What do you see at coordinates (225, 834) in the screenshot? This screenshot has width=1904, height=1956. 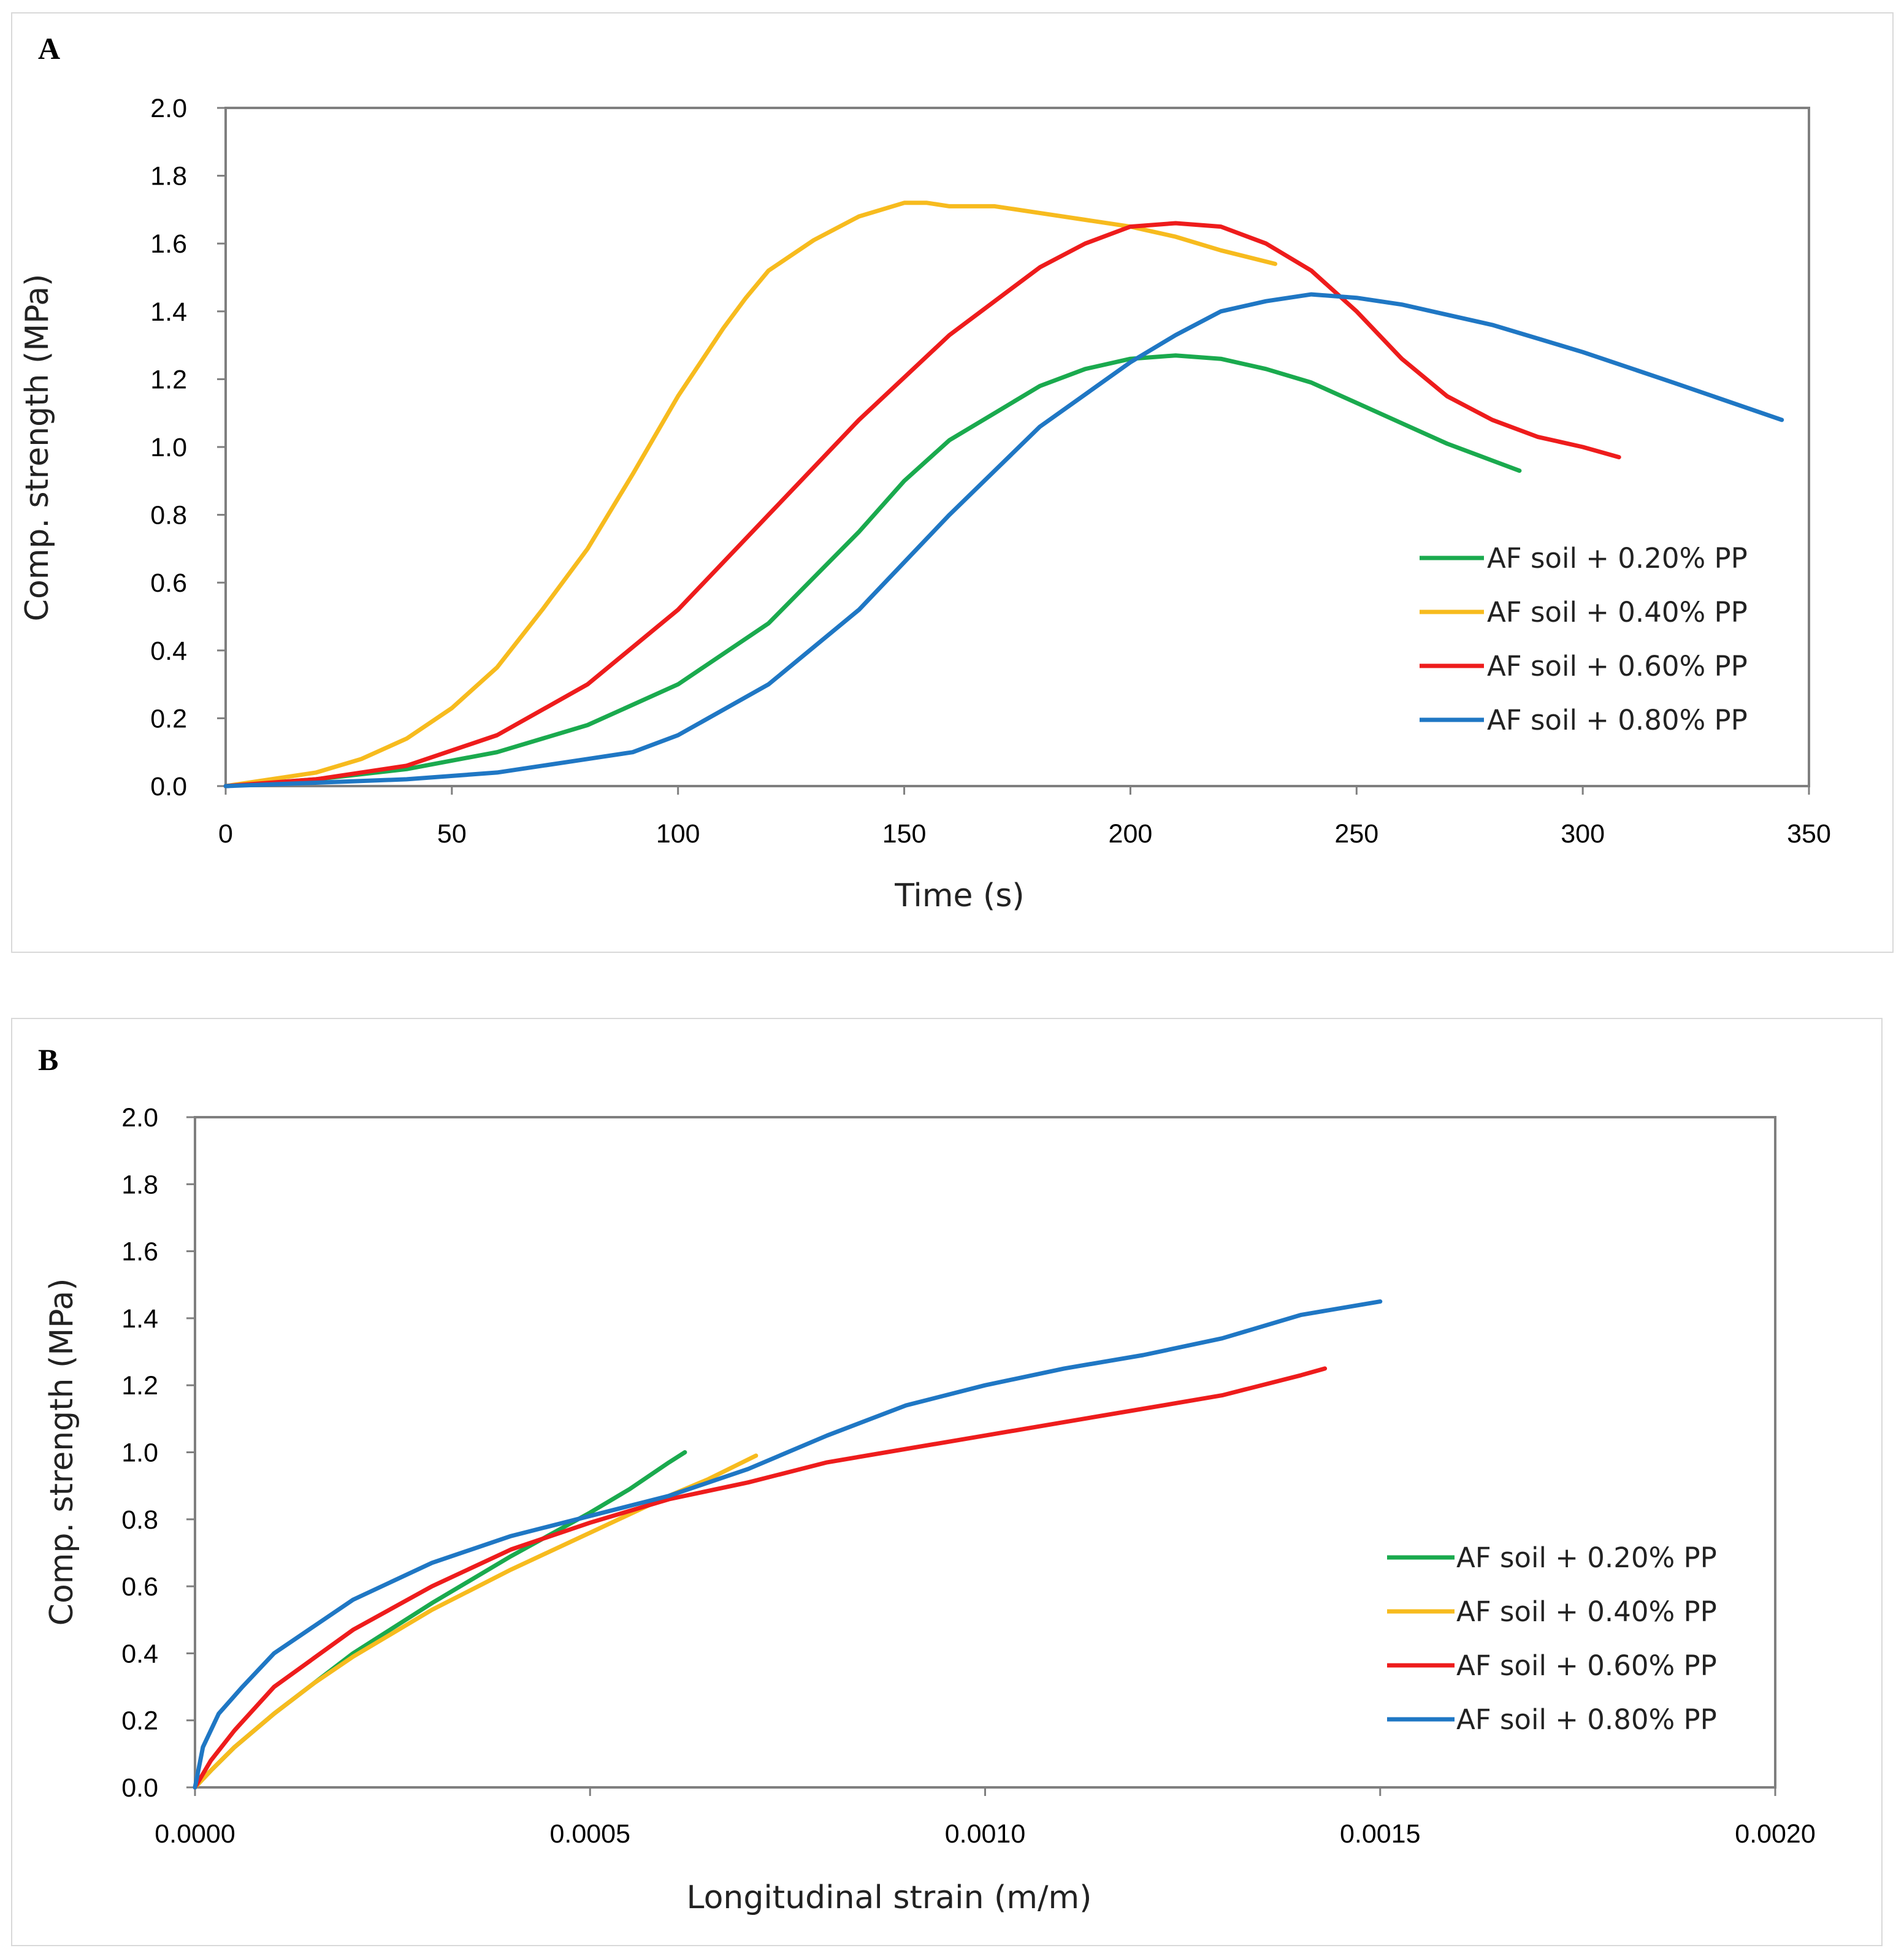 I see `x-tick-label: 0` at bounding box center [225, 834].